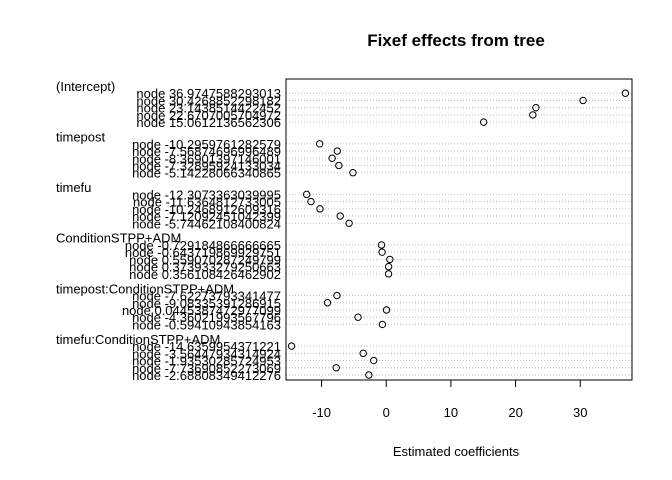  What do you see at coordinates (81, 137) in the screenshot?
I see `group-label: timepost` at bounding box center [81, 137].